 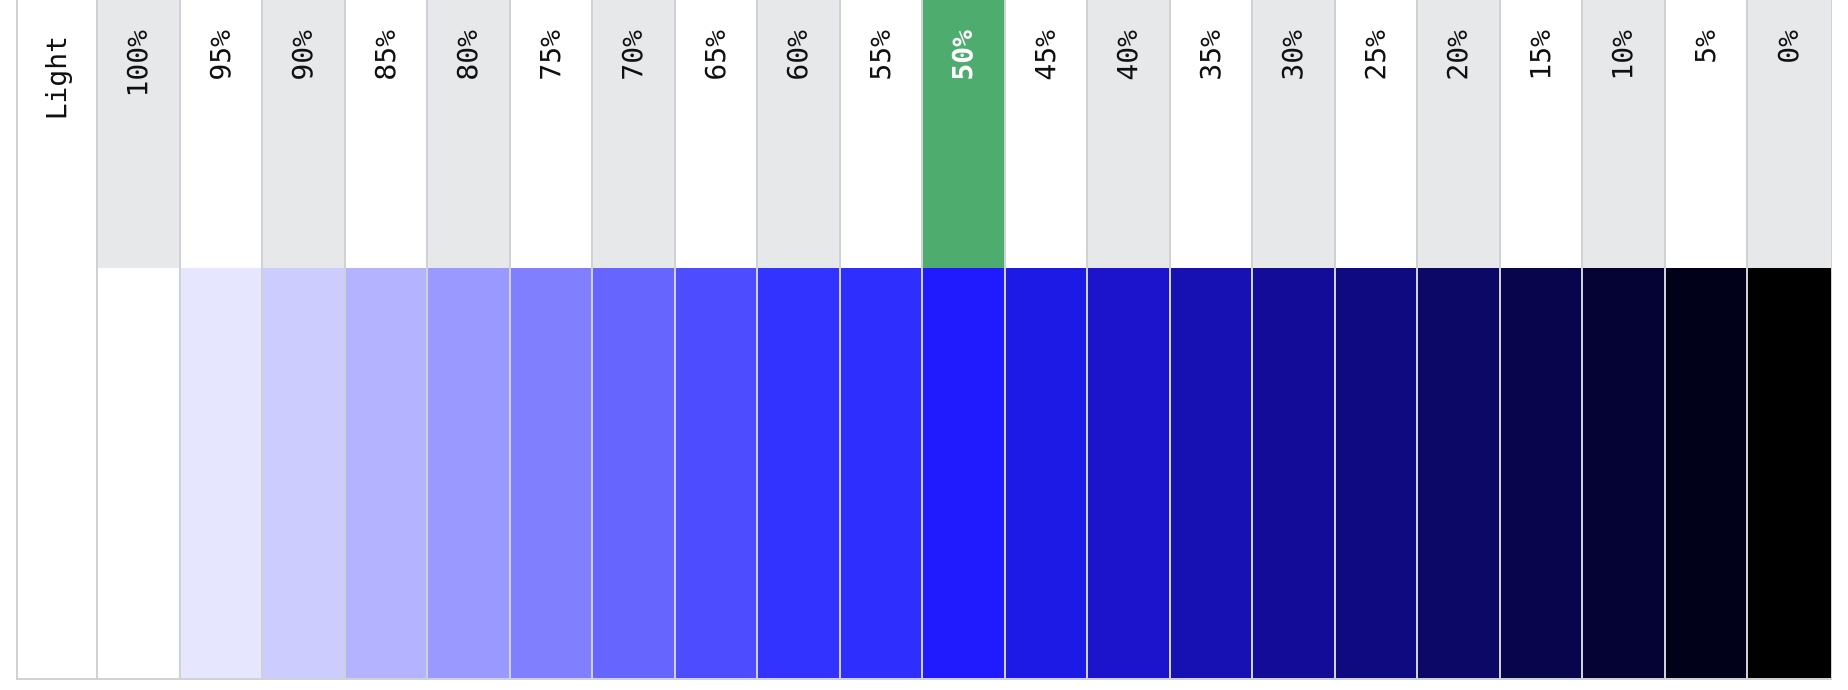 I want to click on lightness-column: 35%, so click(x=1211, y=339).